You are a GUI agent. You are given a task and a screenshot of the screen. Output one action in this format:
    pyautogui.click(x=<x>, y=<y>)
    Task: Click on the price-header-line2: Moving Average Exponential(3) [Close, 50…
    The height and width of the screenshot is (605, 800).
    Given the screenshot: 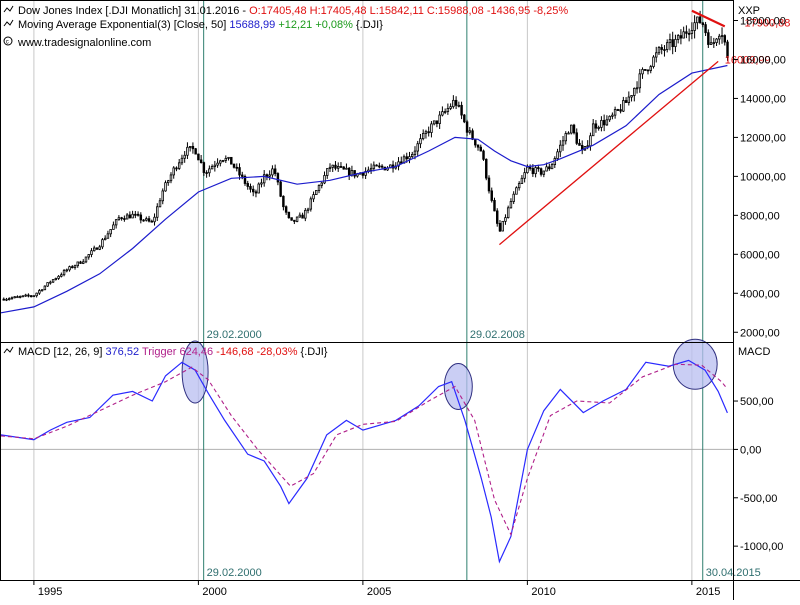 What is the action you would take?
    pyautogui.click(x=200, y=25)
    